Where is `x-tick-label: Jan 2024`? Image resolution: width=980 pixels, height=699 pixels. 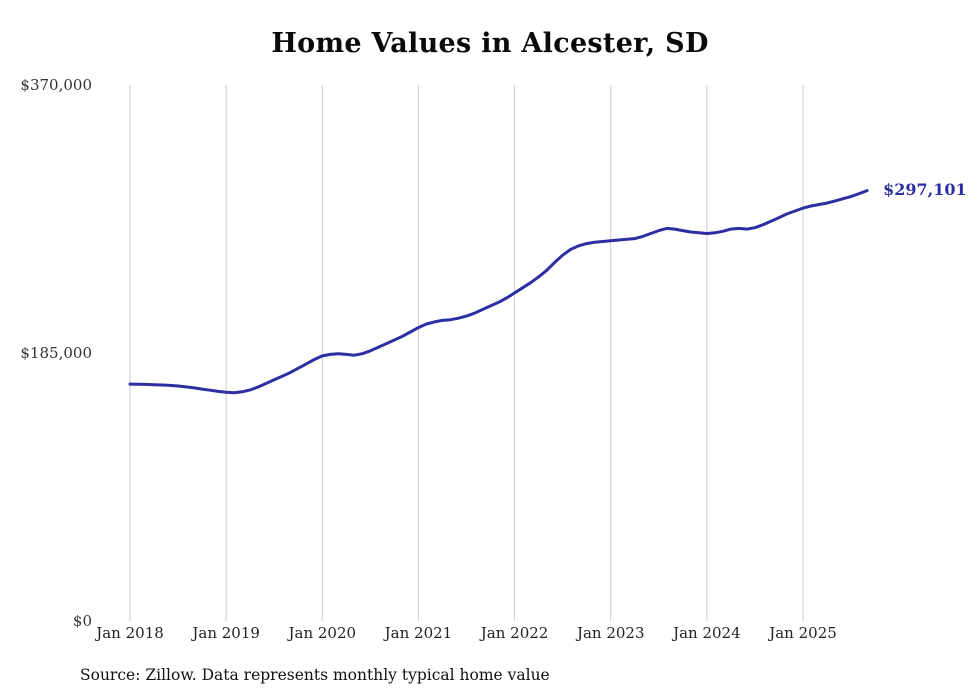 x-tick-label: Jan 2024 is located at coordinates (707, 633).